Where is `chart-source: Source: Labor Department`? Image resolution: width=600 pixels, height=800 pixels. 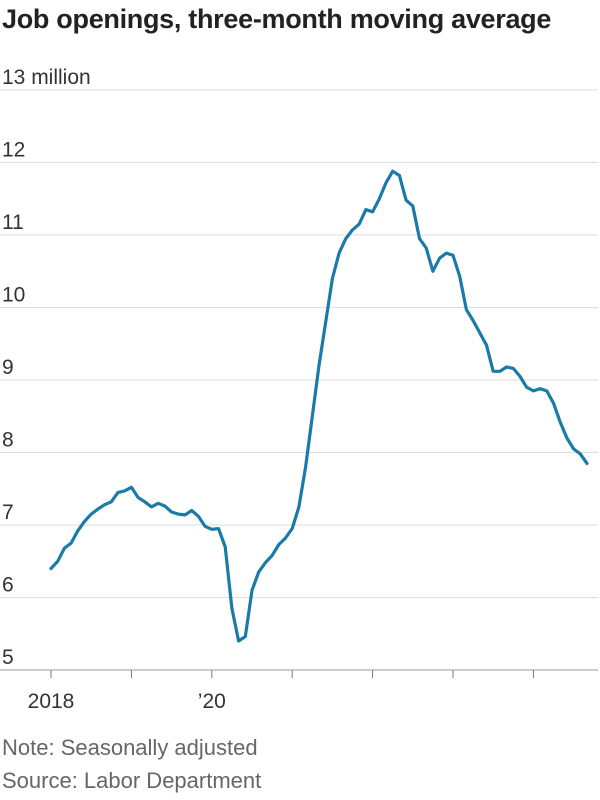 chart-source: Source: Labor Department is located at coordinates (132, 780).